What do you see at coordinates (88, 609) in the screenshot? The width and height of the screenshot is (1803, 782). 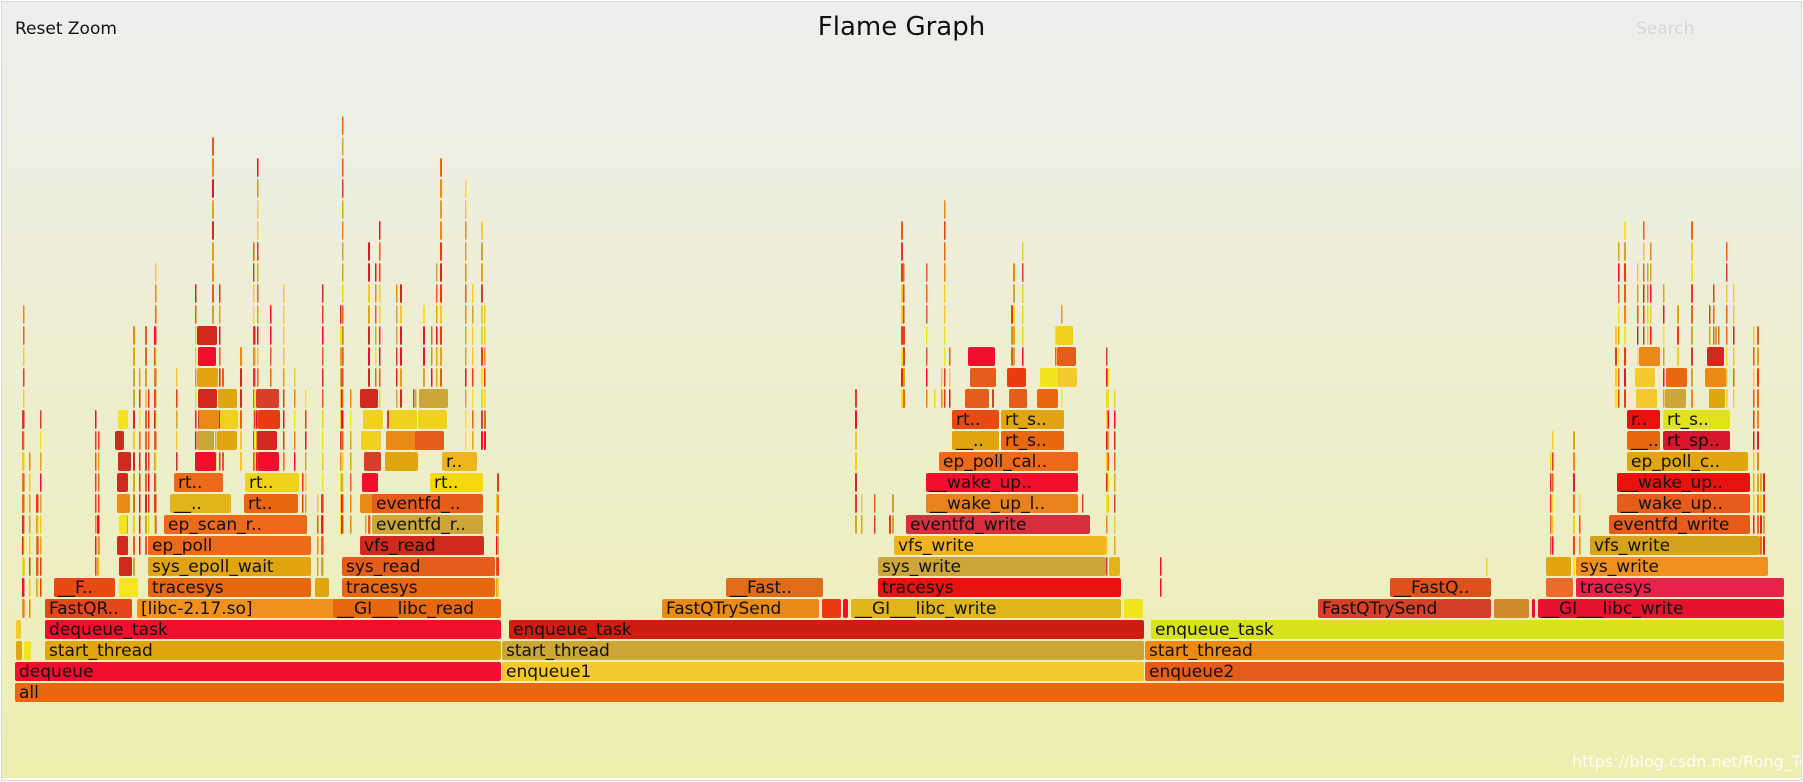 I see `flame-frame: FastQR..` at bounding box center [88, 609].